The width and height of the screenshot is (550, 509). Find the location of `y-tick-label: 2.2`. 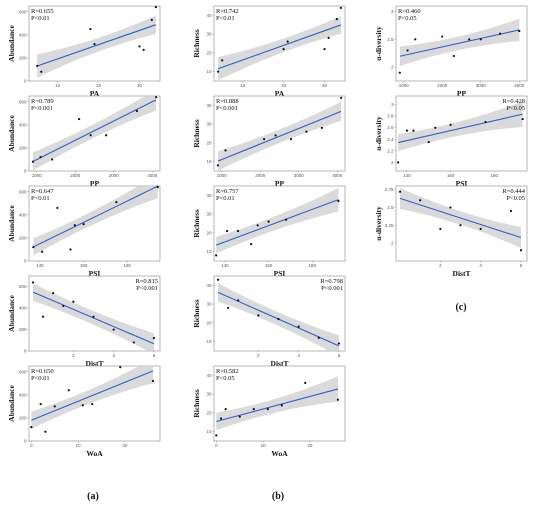

y-tick-label: 2.2 is located at coordinates (390, 150).